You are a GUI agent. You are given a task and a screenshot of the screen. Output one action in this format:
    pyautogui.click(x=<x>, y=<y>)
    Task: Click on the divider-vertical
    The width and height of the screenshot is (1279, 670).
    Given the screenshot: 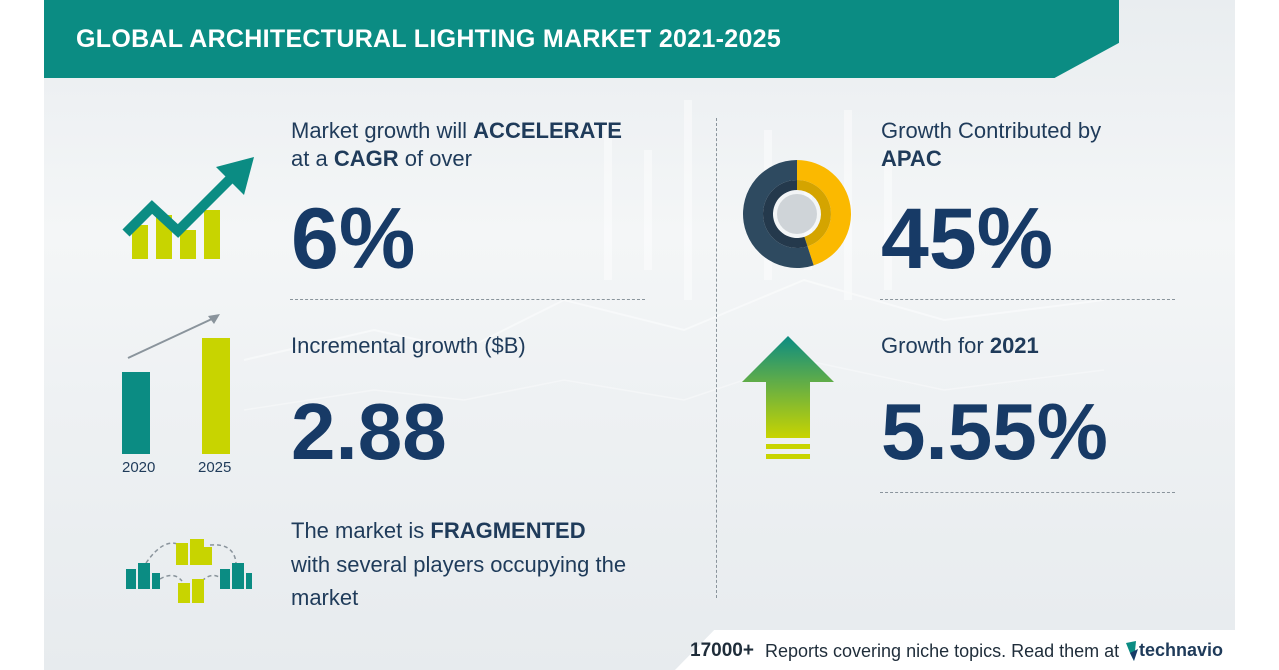 What is the action you would take?
    pyautogui.click(x=716, y=358)
    